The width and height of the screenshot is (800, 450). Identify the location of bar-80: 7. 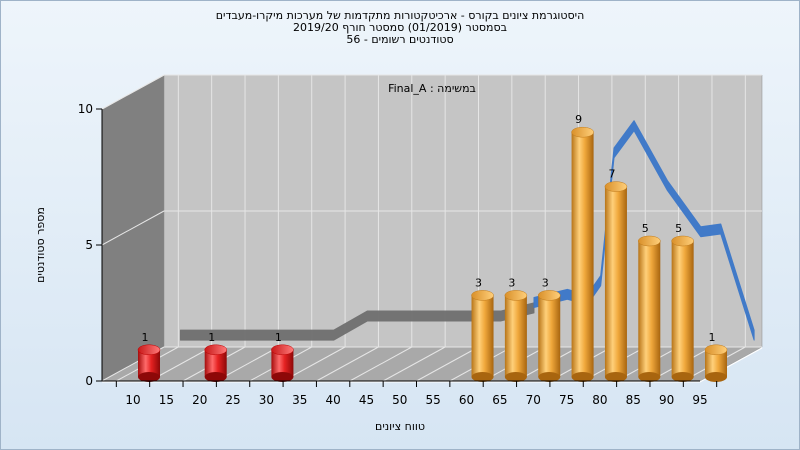
(616, 275).